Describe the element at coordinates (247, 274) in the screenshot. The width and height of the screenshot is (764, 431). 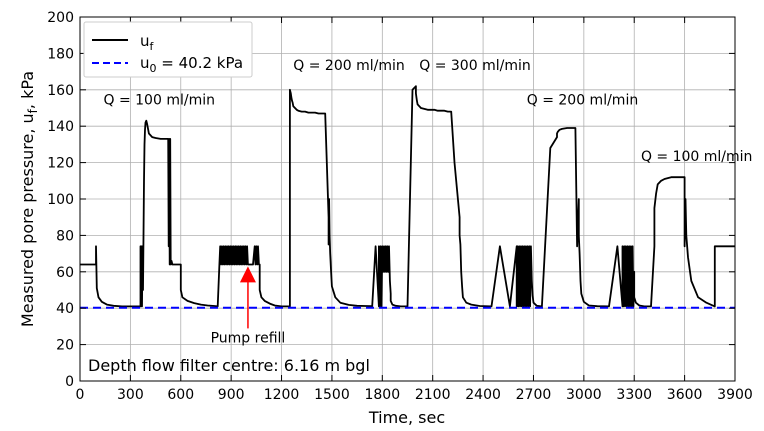
I see `pump-refill-arrow-head` at that location.